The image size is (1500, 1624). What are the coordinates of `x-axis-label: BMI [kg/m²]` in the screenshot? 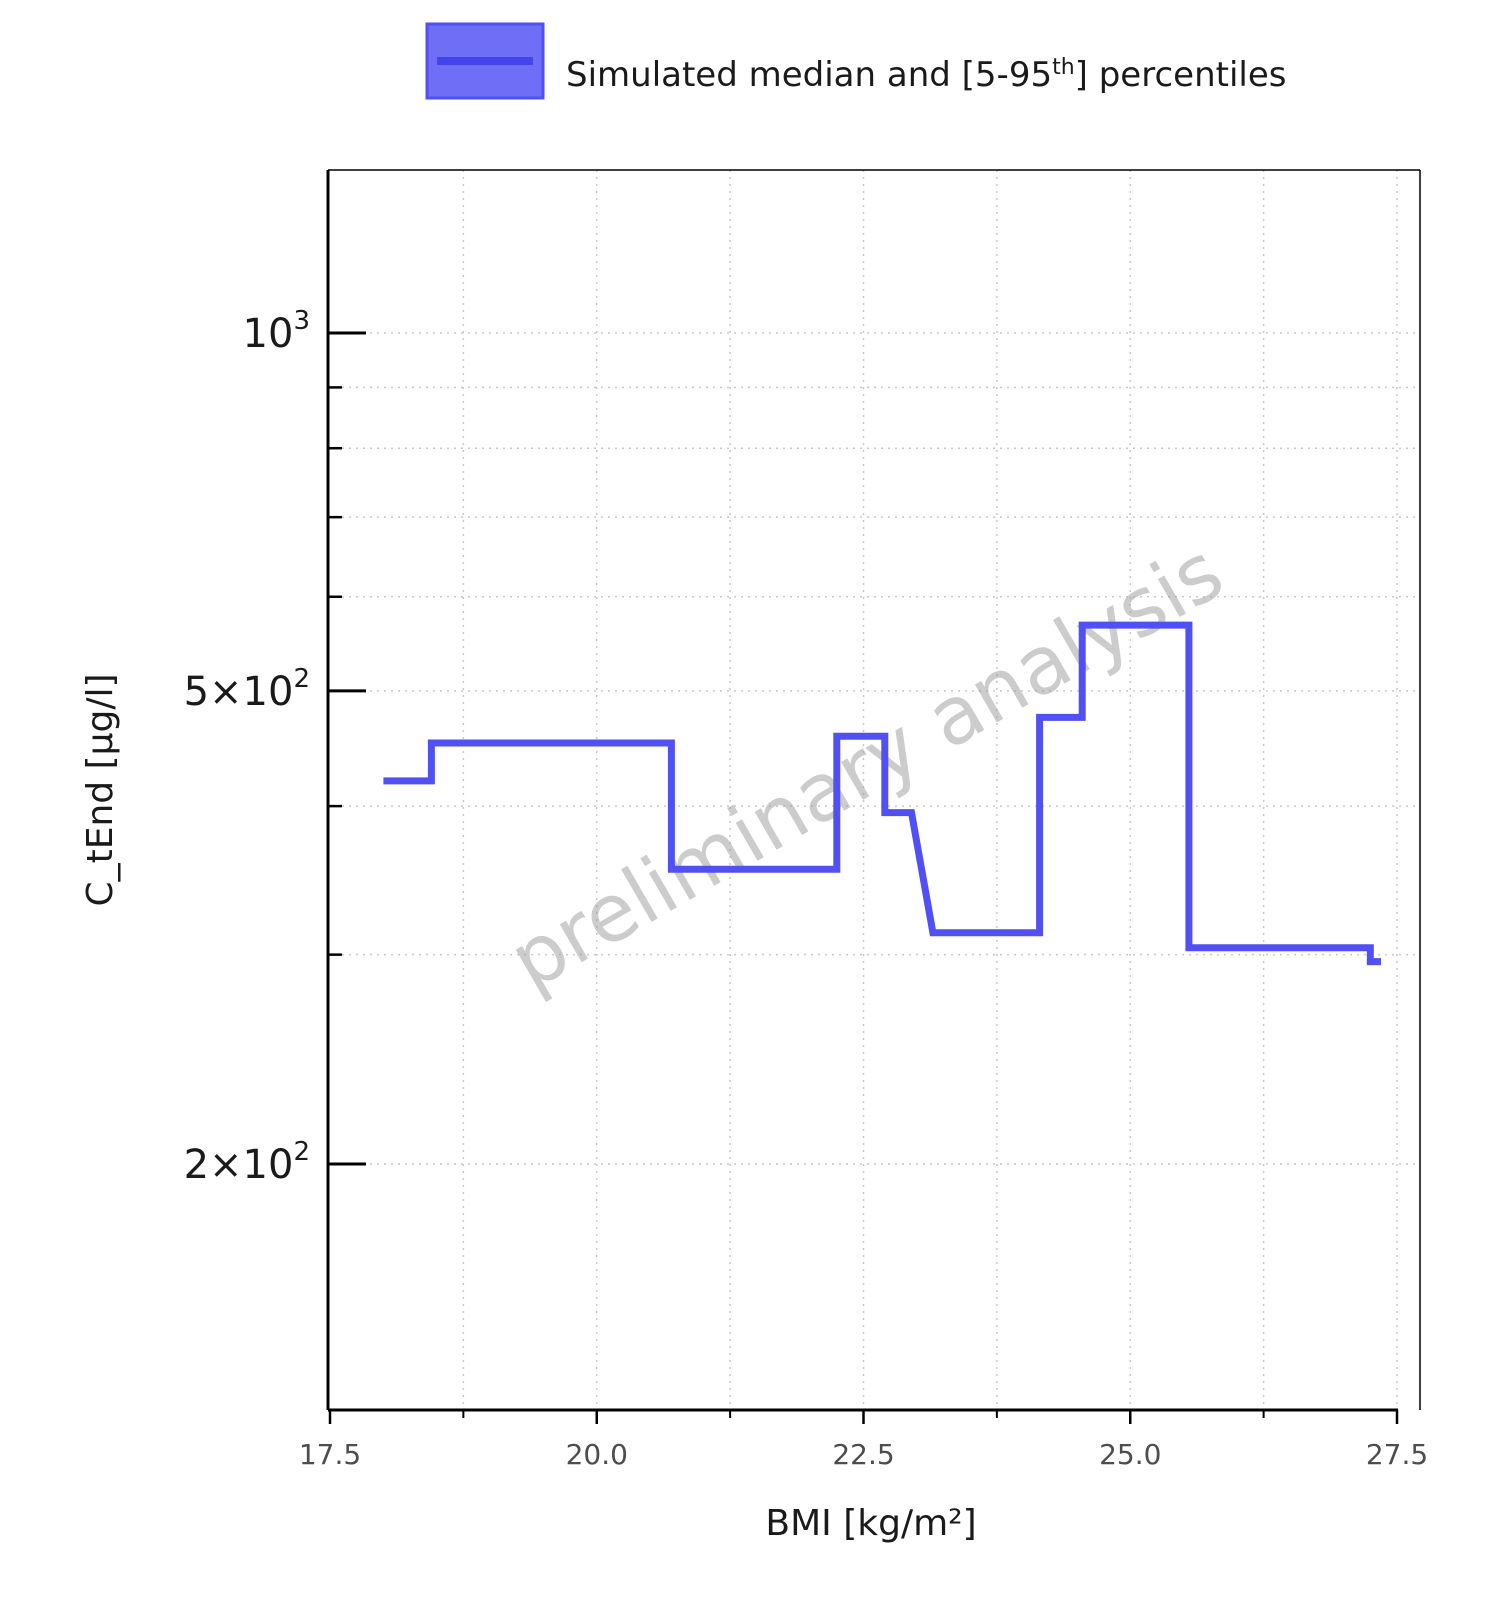 It's located at (870, 1523).